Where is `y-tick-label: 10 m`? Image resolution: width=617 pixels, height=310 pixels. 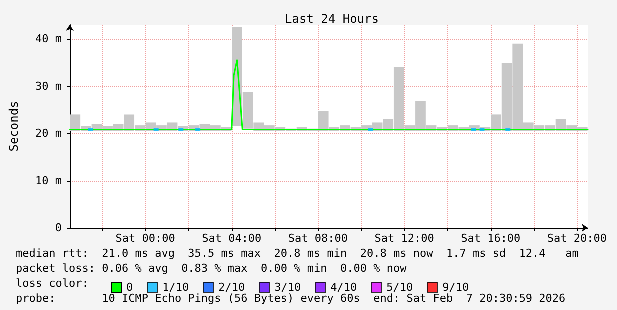
y-tick-label: 10 m is located at coordinates (49, 181).